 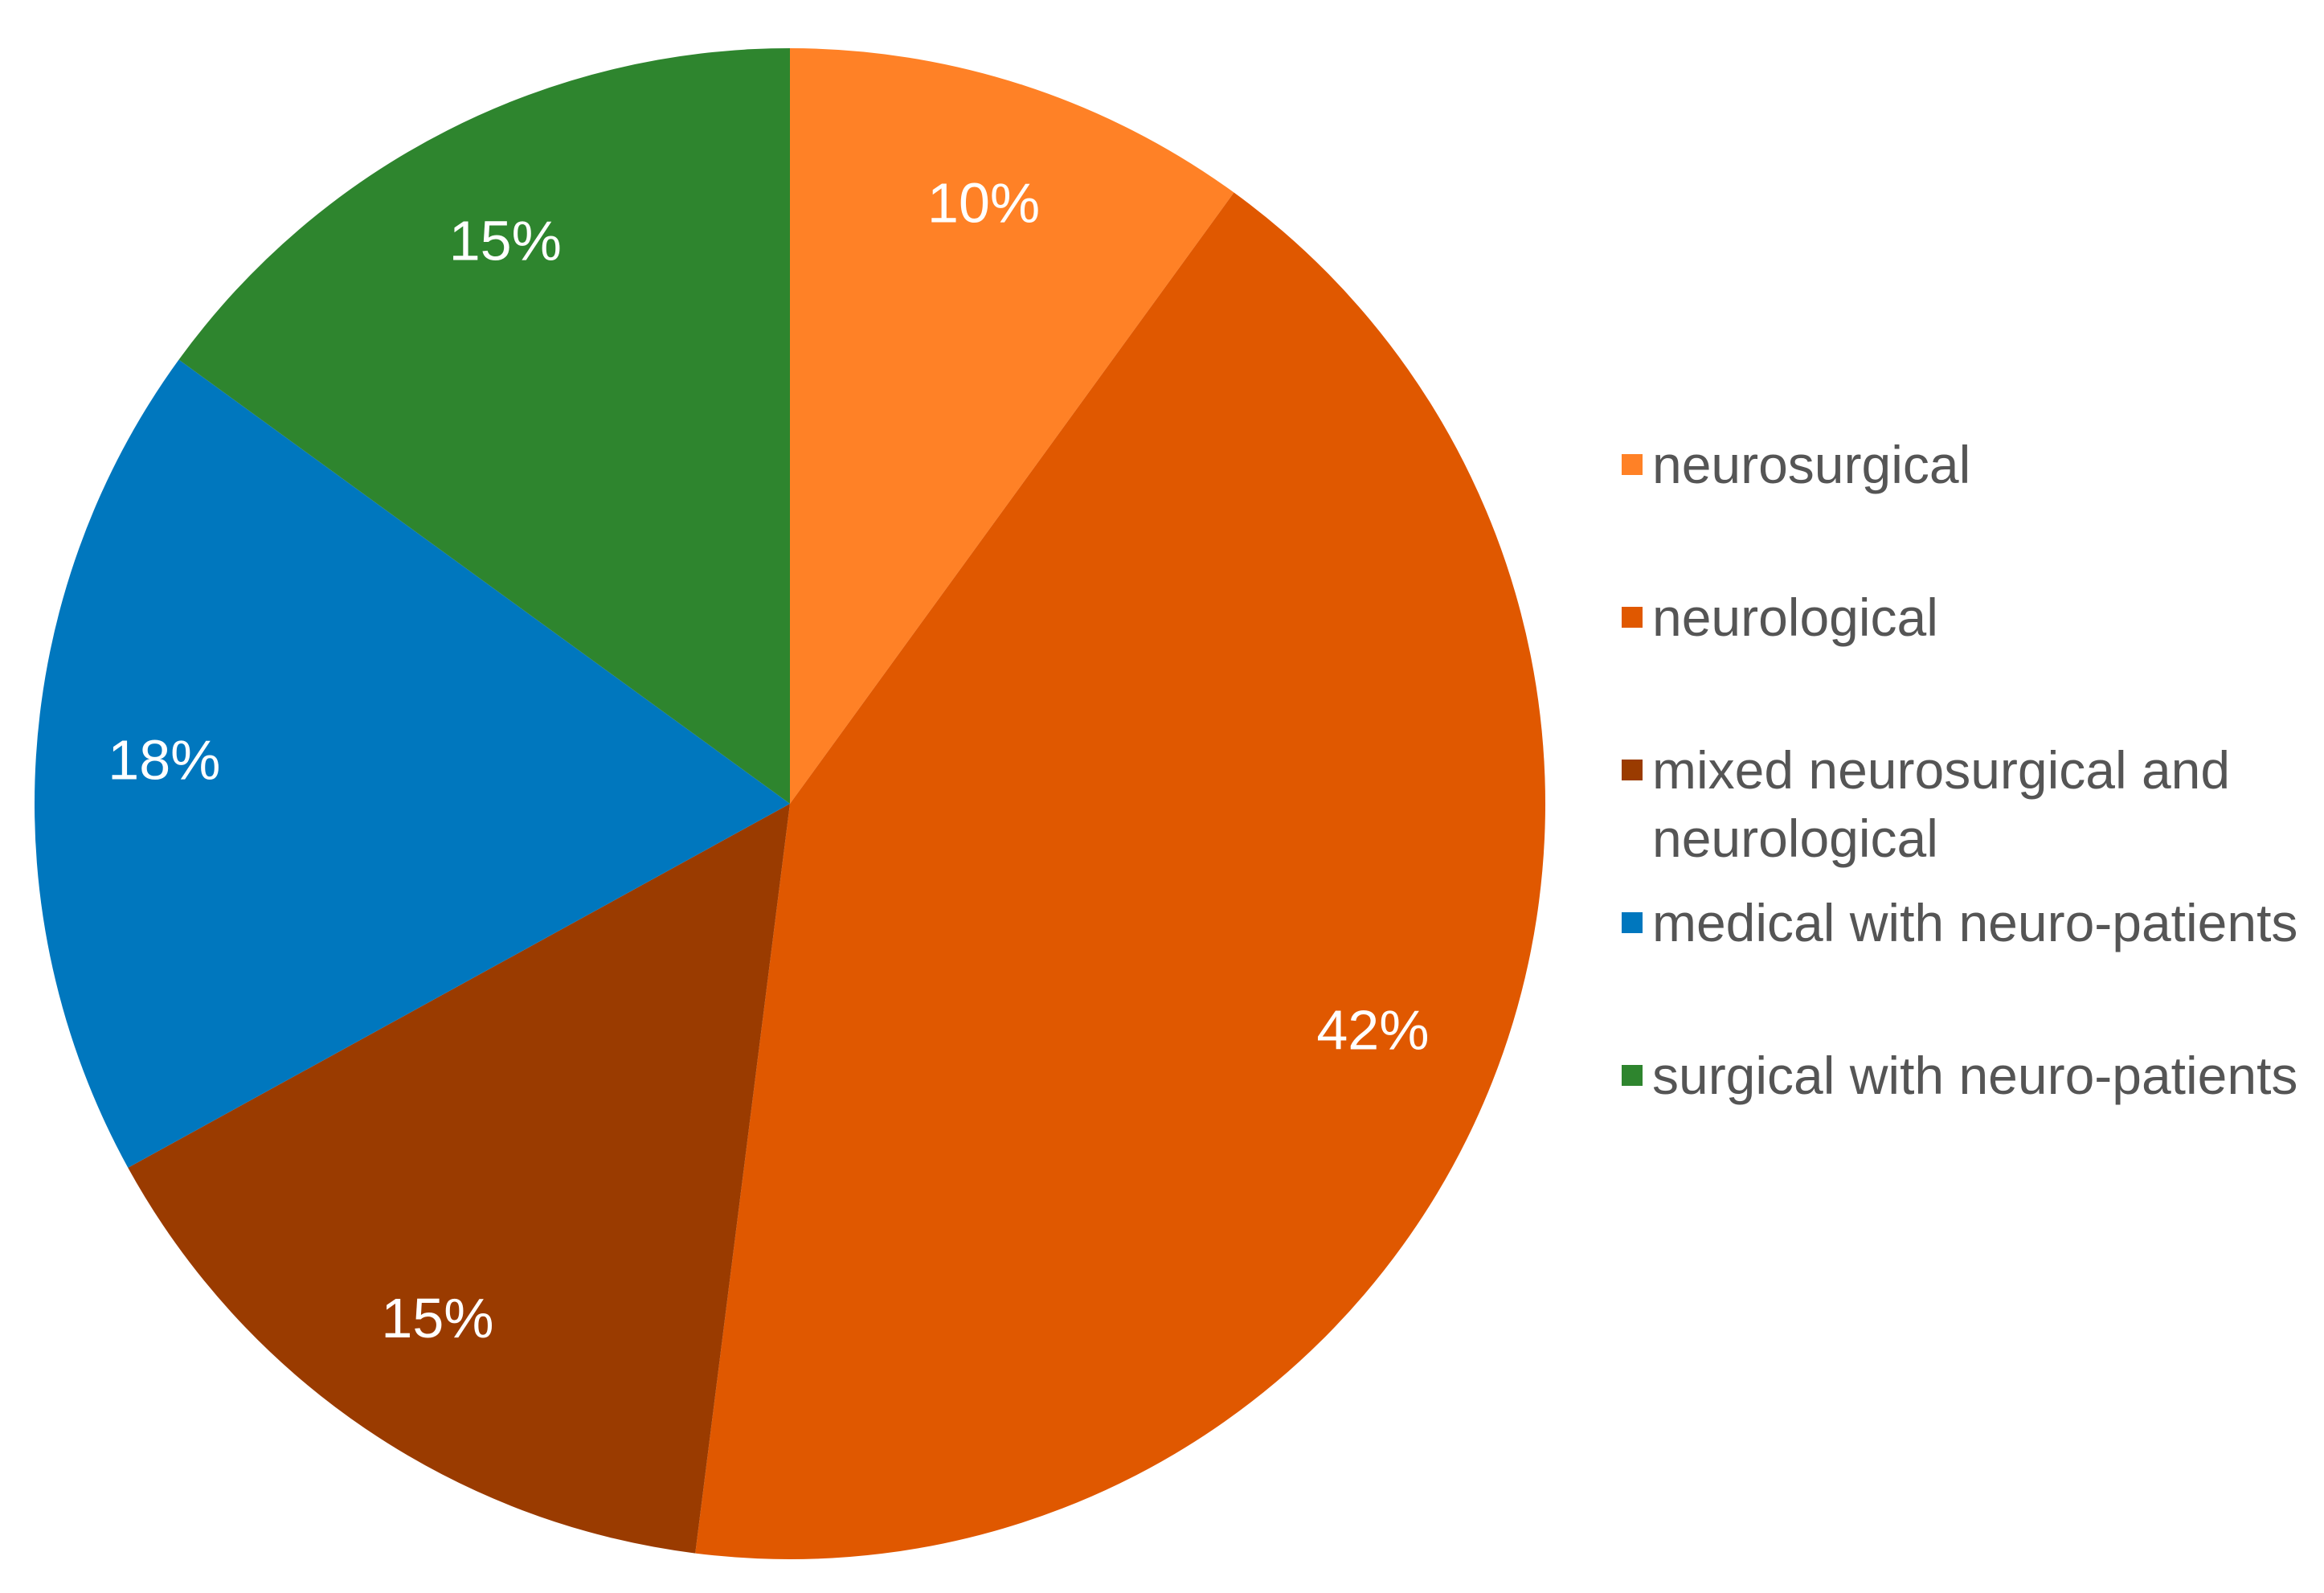 I want to click on data-label: 18%, so click(x=164, y=759).